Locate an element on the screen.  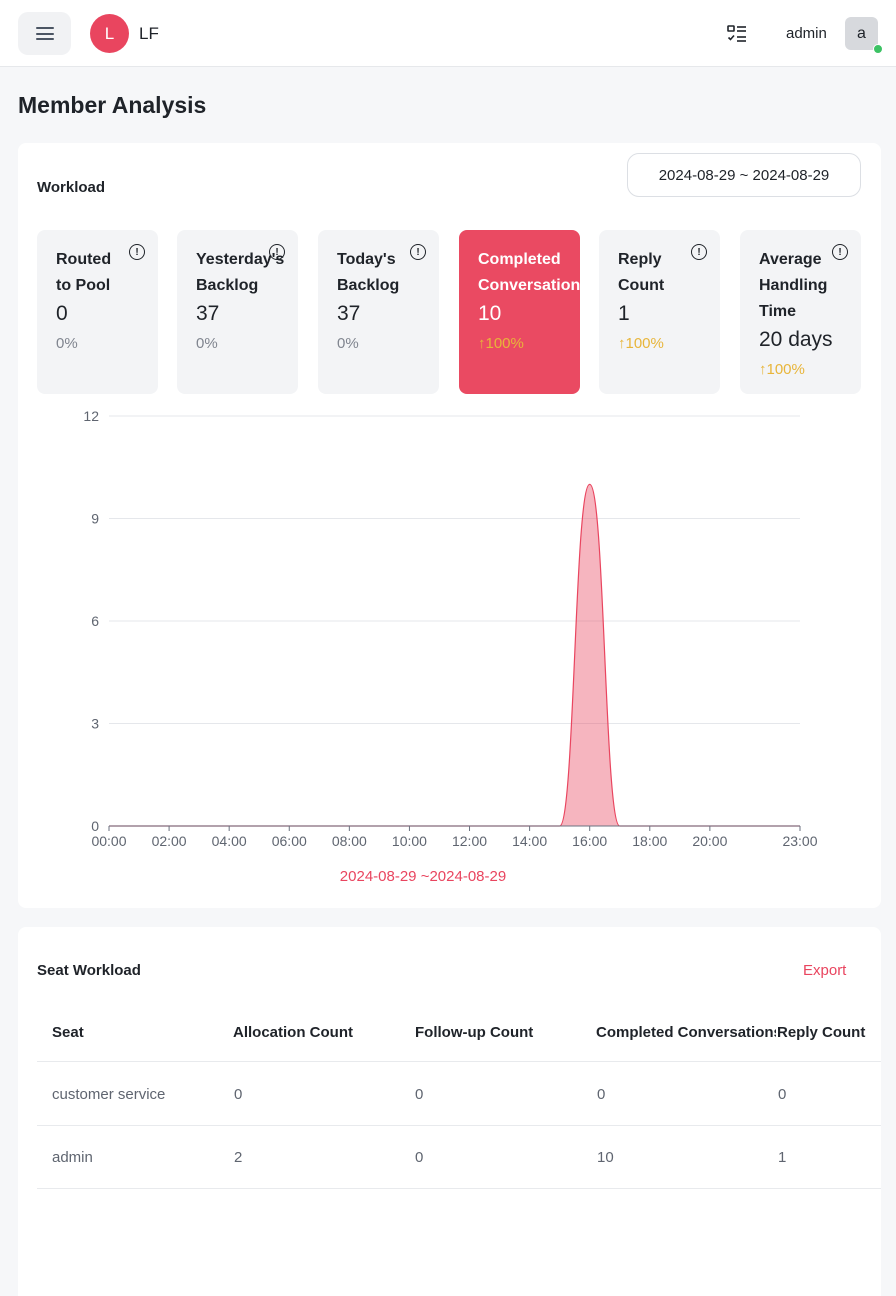
cell-seat: admin is located at coordinates (72, 1157).